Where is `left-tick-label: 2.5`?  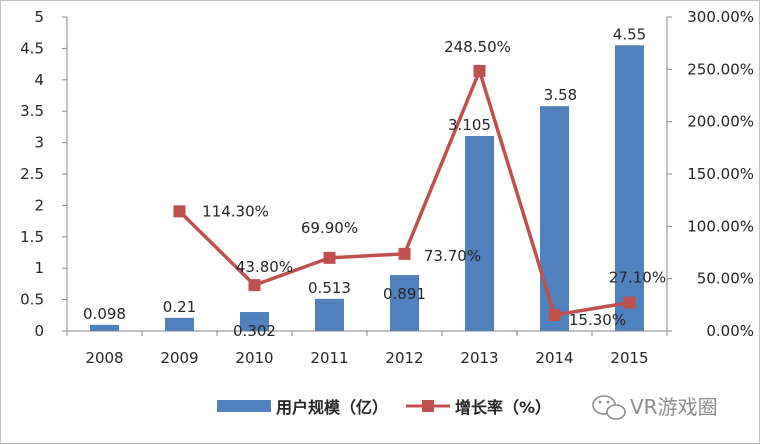
left-tick-label: 2.5 is located at coordinates (32, 174).